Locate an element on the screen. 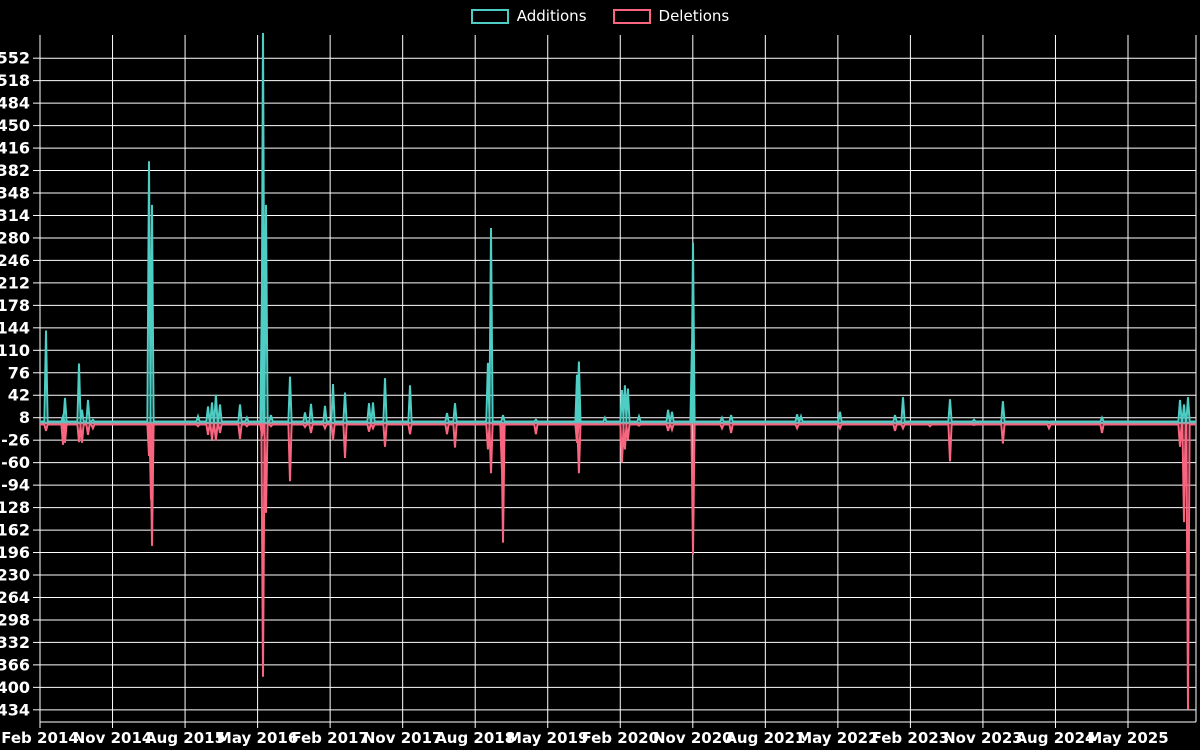 The width and height of the screenshot is (1200, 750). y-axis-tick-label: -230 is located at coordinates (15, 575).